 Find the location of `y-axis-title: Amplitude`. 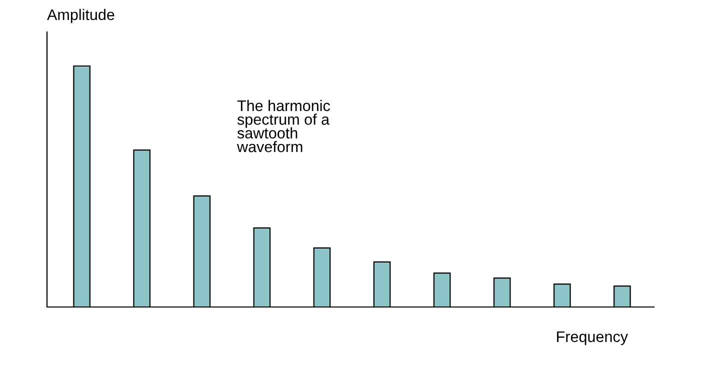

y-axis-title: Amplitude is located at coordinates (80, 16).